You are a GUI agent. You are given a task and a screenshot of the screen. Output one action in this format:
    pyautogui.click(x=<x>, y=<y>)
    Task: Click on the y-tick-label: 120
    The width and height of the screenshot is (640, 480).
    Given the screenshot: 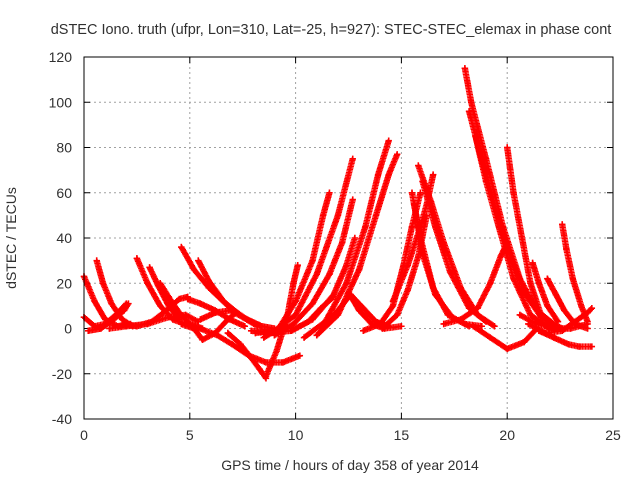 What is the action you would take?
    pyautogui.click(x=61, y=57)
    